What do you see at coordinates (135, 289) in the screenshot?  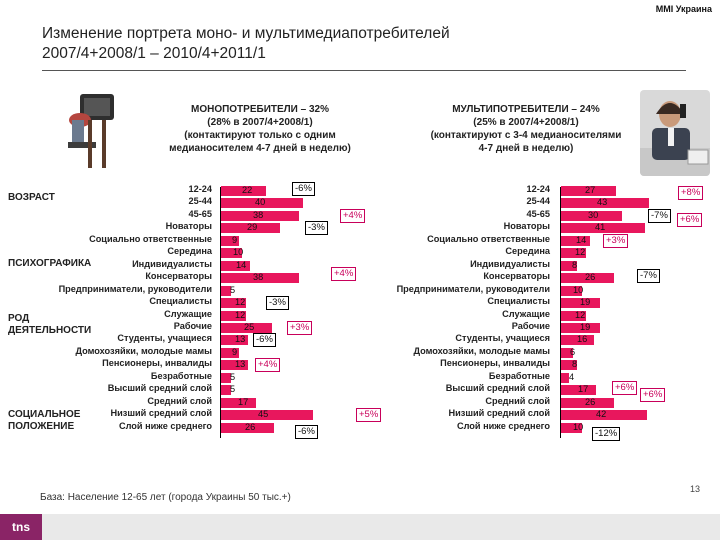 I see `mono-category-label: Предприниматели, руководители` at bounding box center [135, 289].